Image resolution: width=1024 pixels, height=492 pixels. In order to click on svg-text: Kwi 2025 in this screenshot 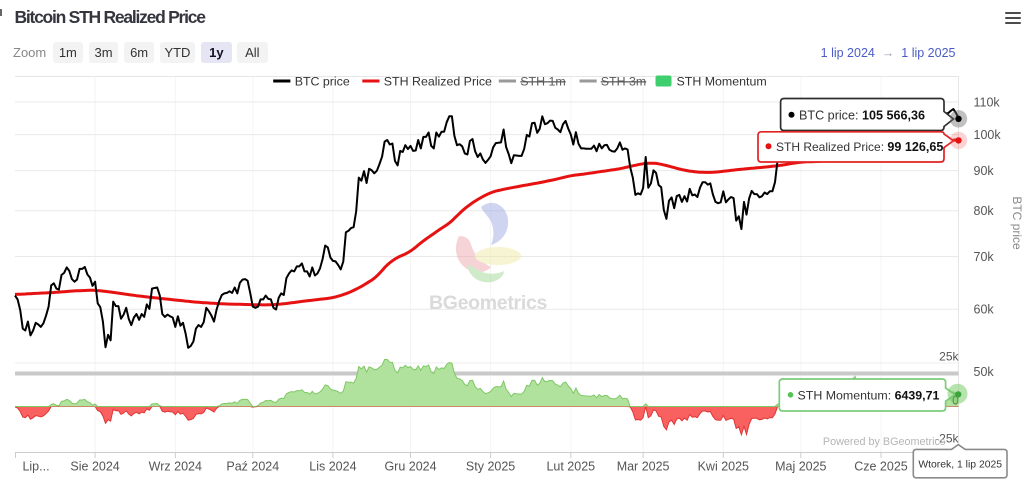, I will do `click(723, 467)`.